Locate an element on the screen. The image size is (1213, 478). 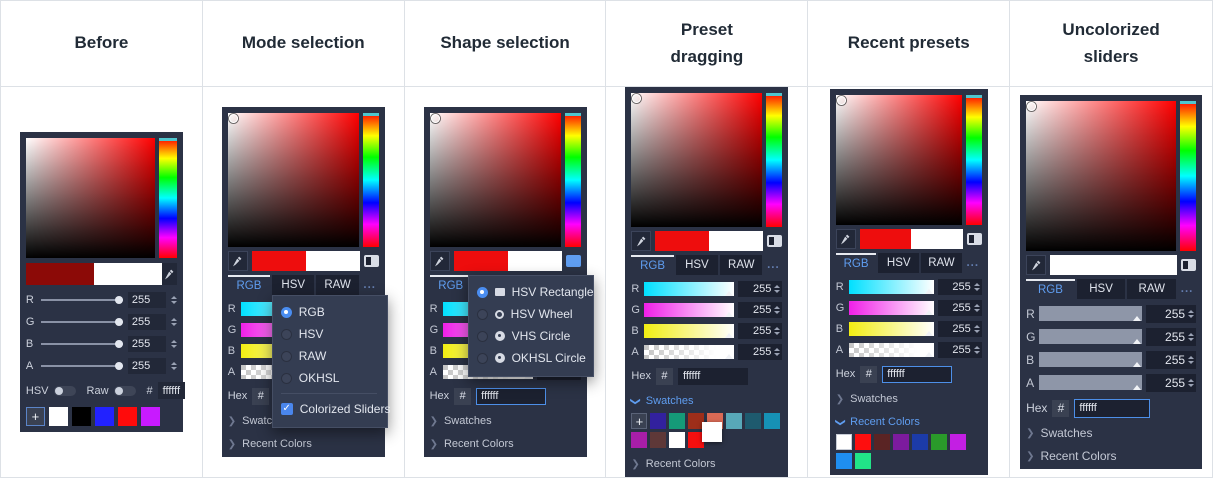
mode-option-okhsl: OKHSL is located at coordinates (328, 378).